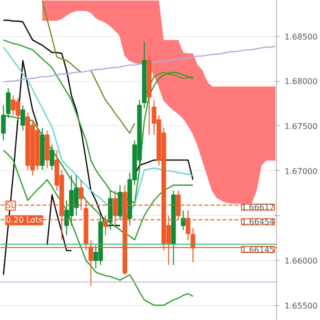 This screenshot has width=320, height=320. Describe the element at coordinates (301, 171) in the screenshot. I see `y-tick-label: 1.67000` at that location.